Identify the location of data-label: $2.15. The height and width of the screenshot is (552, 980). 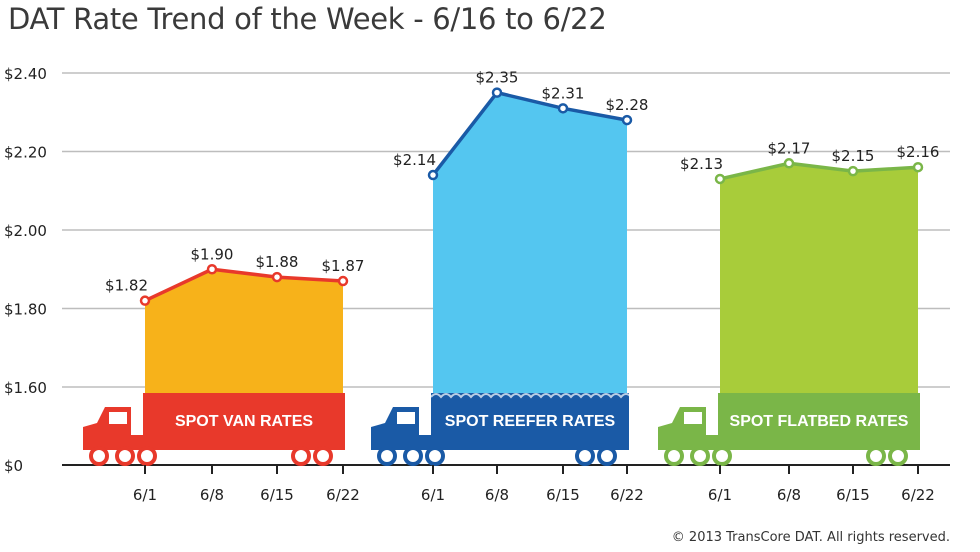
(853, 156).